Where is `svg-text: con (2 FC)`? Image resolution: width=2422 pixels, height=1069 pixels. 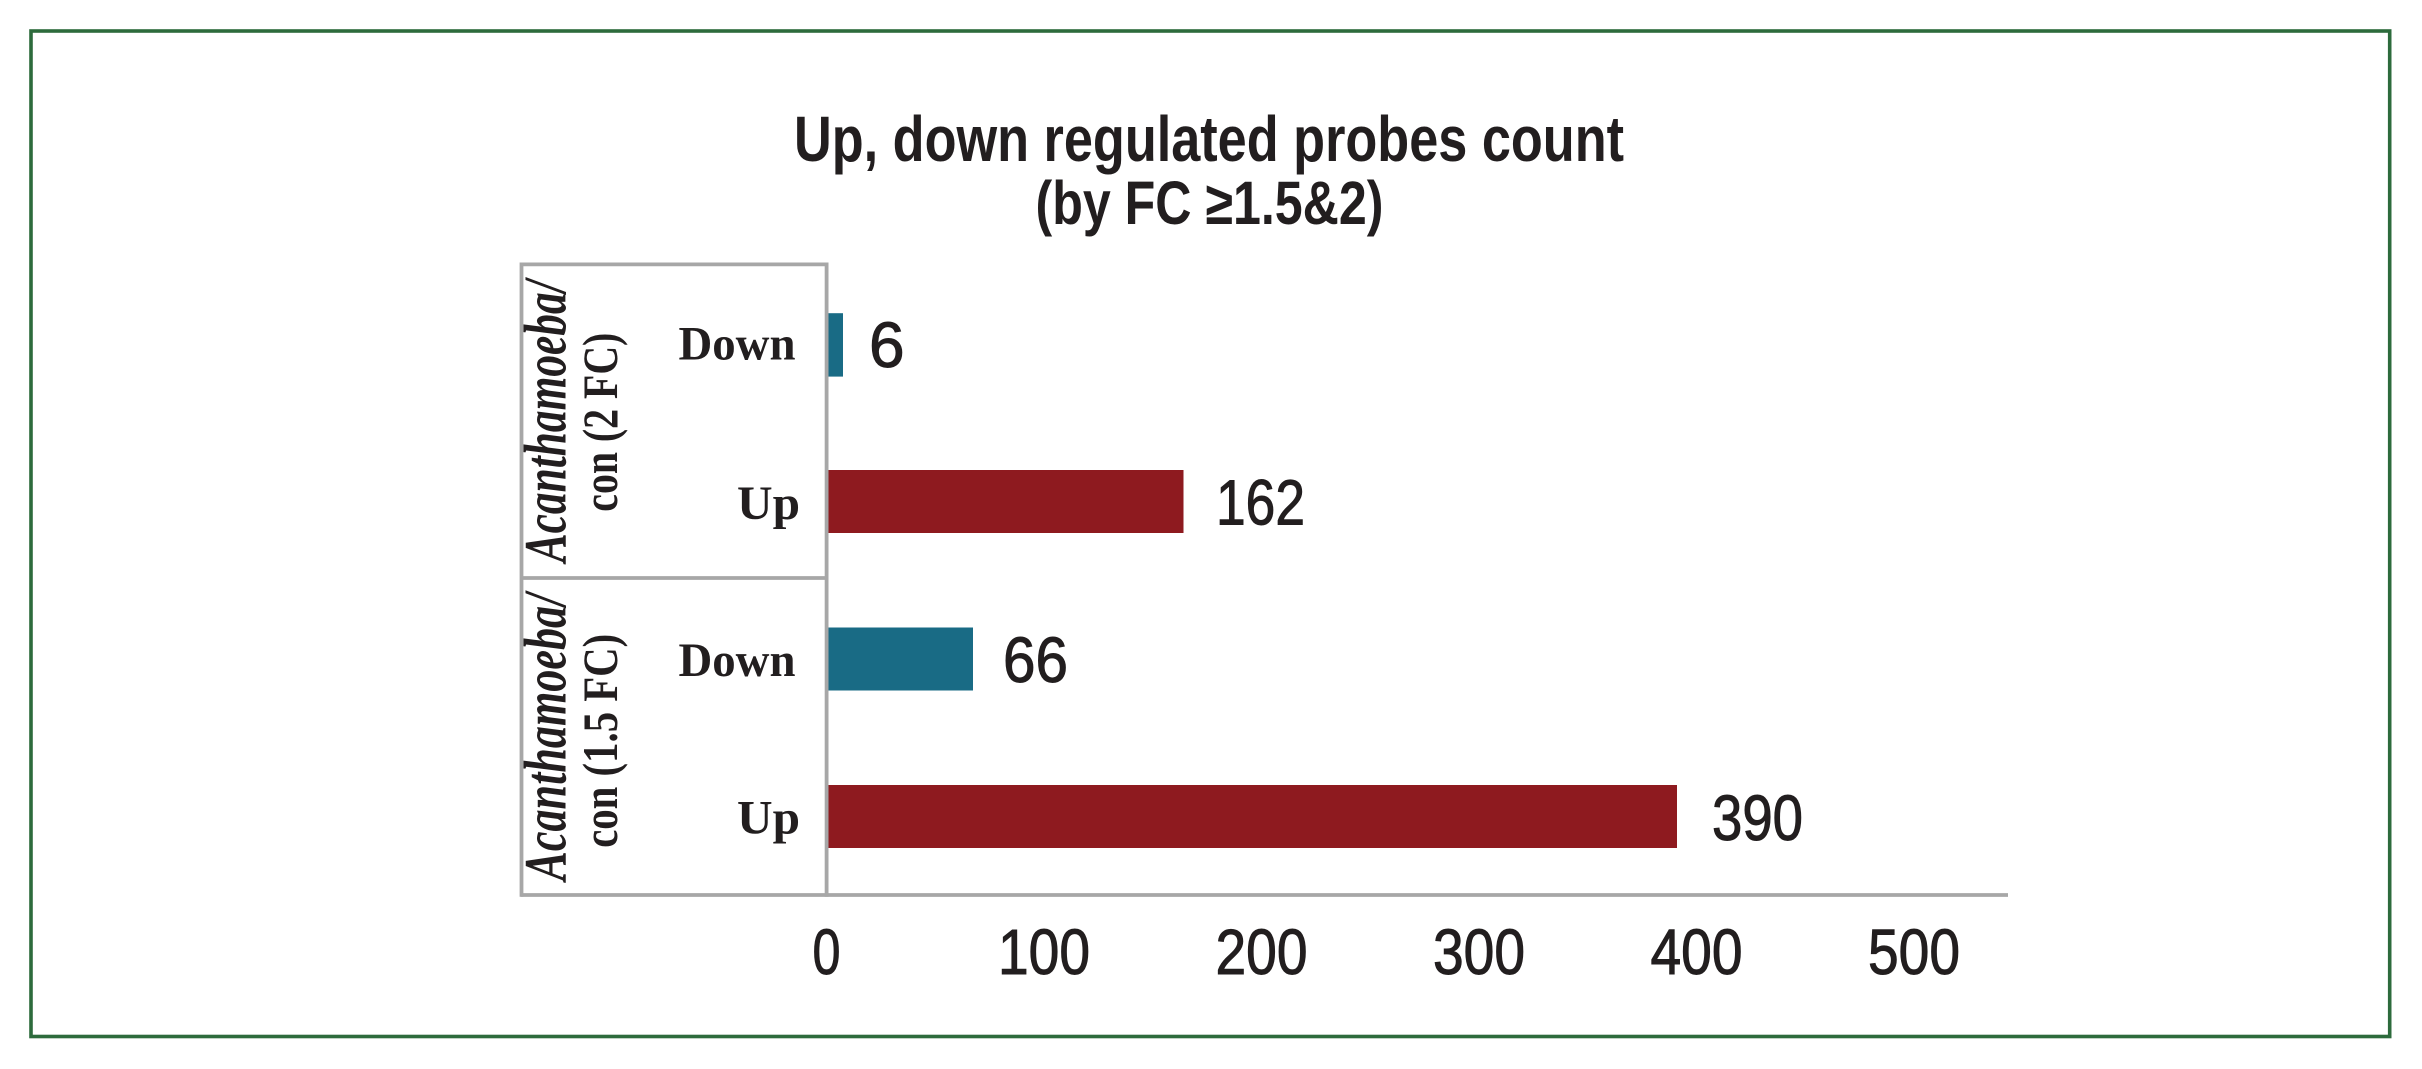
svg-text: con (2 FC) is located at coordinates (600, 422).